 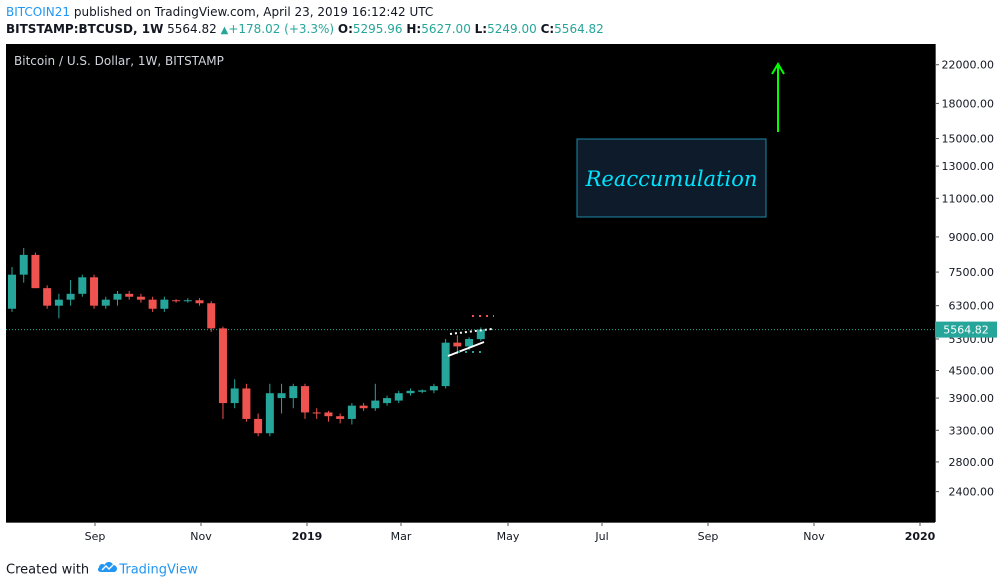 I want to click on price-change: +178.02 (+3.3%), so click(x=281, y=29).